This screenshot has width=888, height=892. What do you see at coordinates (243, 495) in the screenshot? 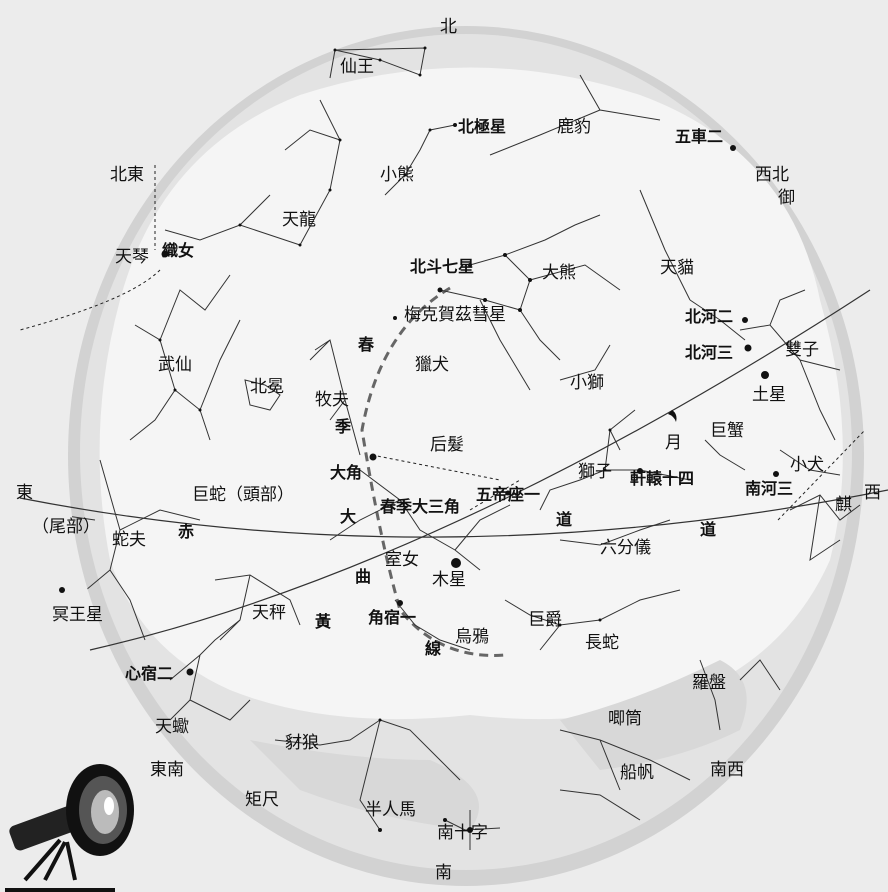
I see `label-serpens-caput: 巨蛇（頭部）` at bounding box center [243, 495].